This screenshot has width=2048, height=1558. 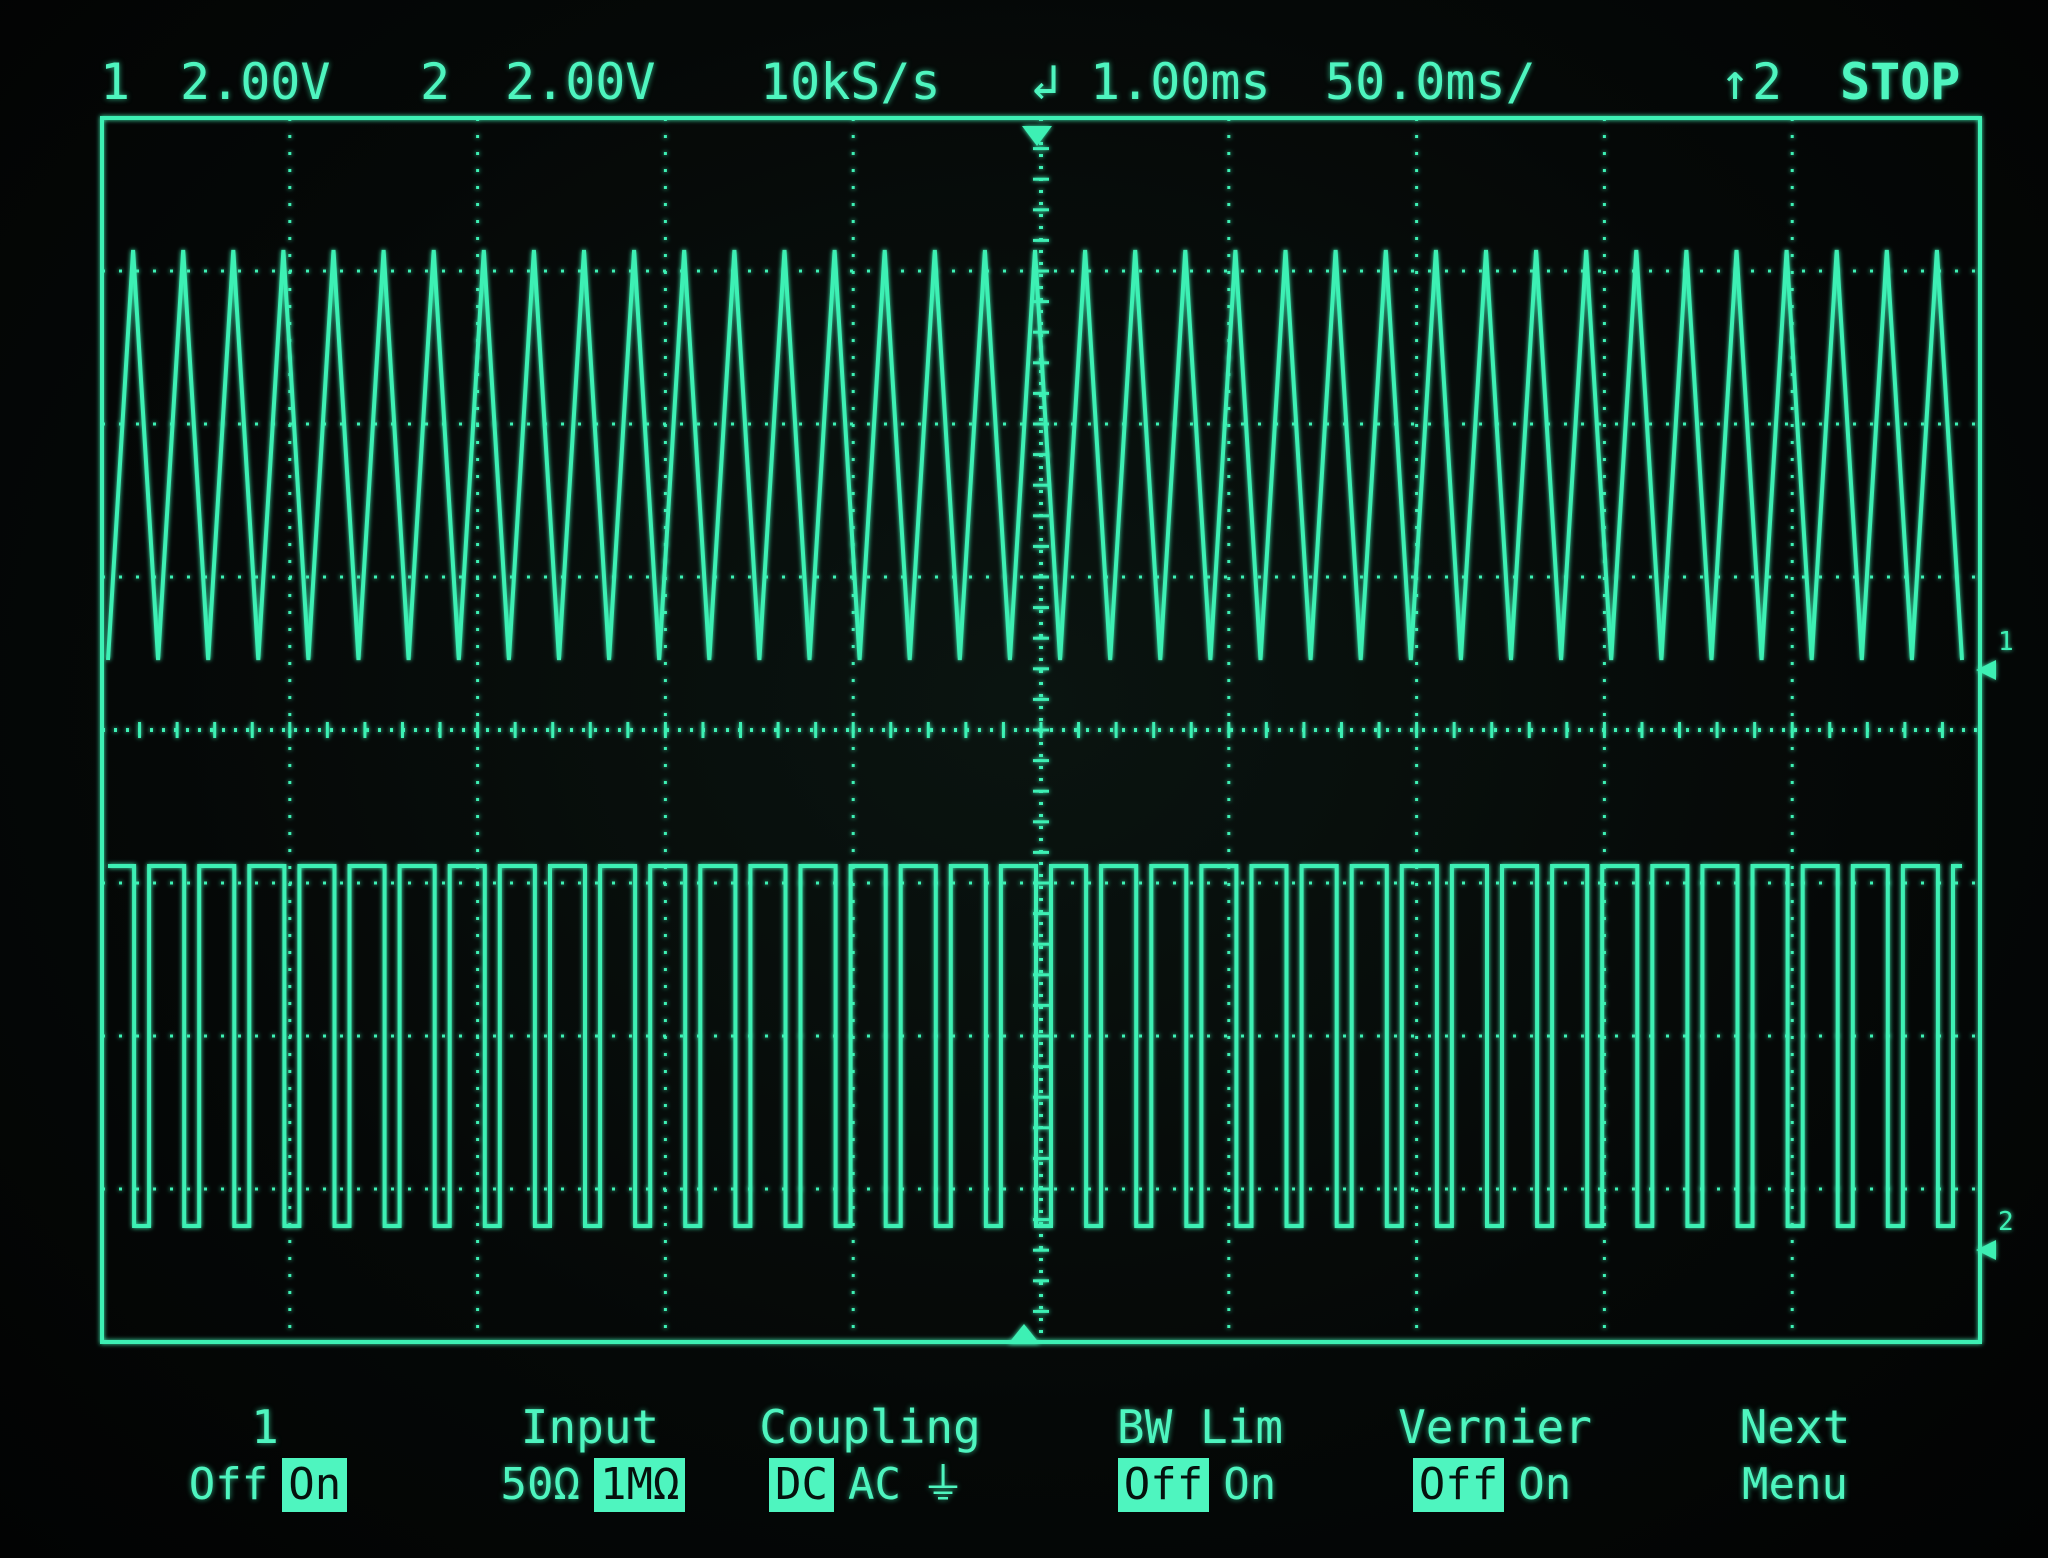 What do you see at coordinates (580, 82) in the screenshot?
I see `ch2-scale: 2.00V` at bounding box center [580, 82].